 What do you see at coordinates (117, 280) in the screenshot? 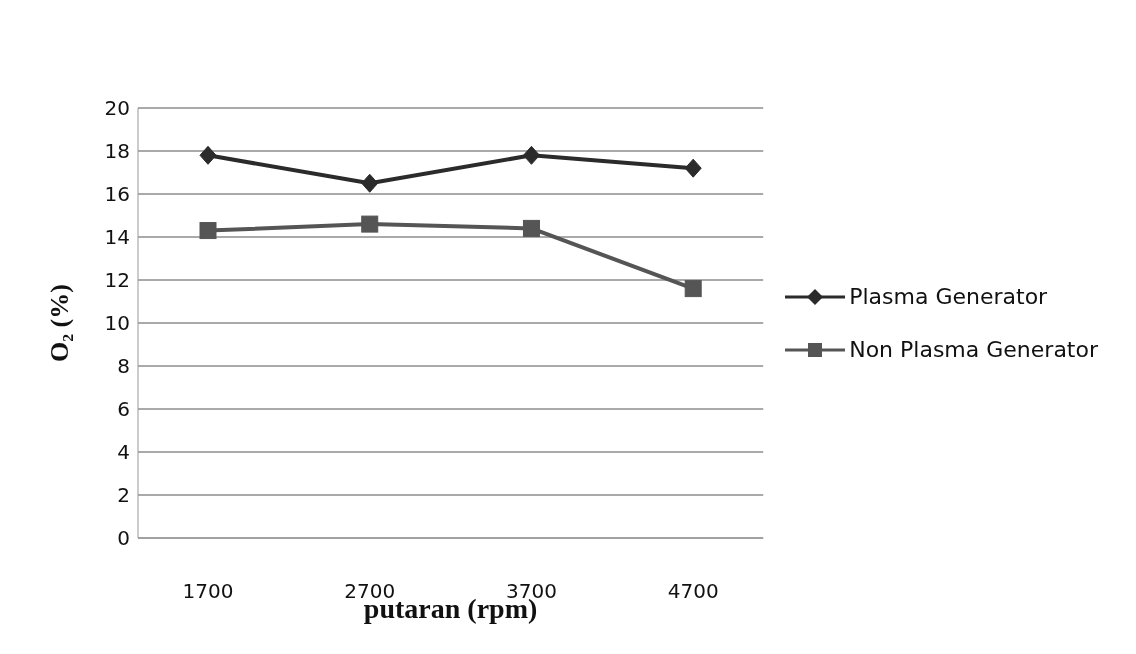
I see `y-tick-label: 12` at bounding box center [117, 280].